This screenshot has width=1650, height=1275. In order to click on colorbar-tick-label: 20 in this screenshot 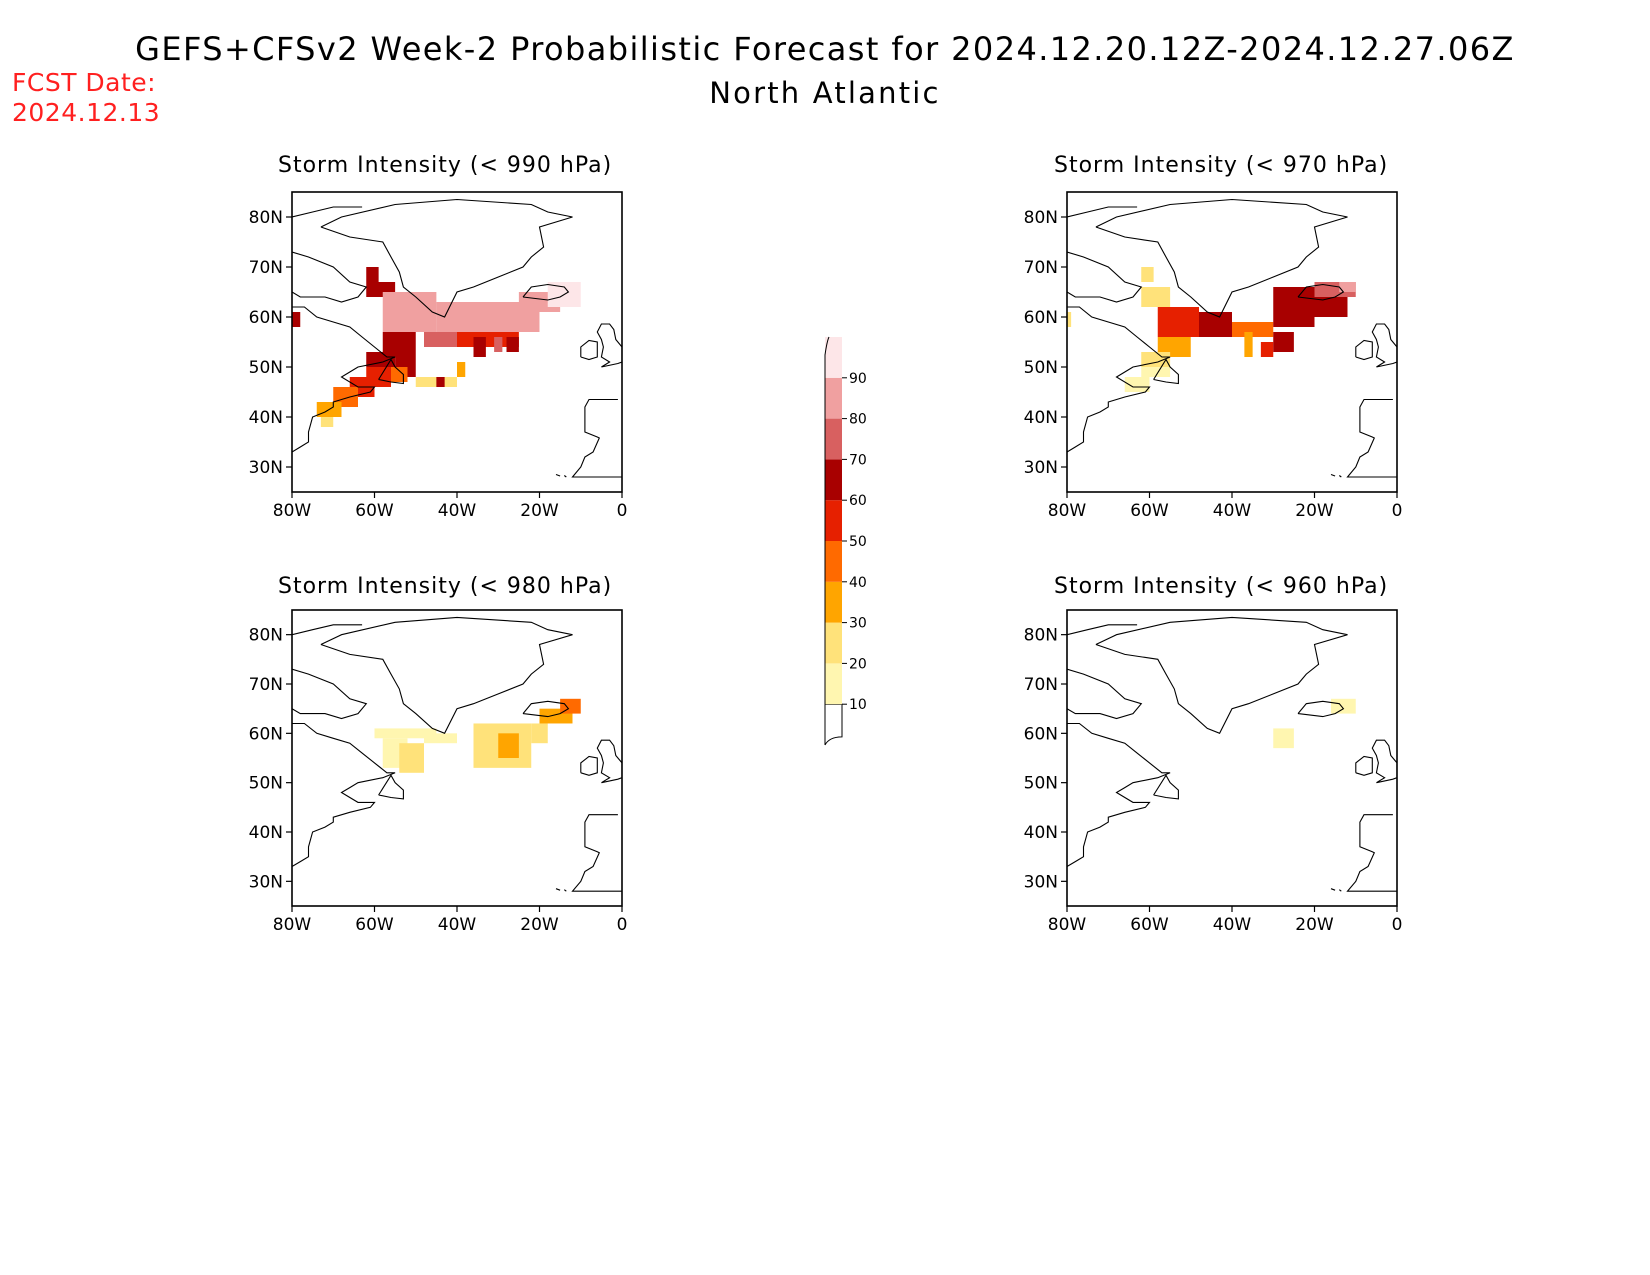, I will do `click(858, 664)`.